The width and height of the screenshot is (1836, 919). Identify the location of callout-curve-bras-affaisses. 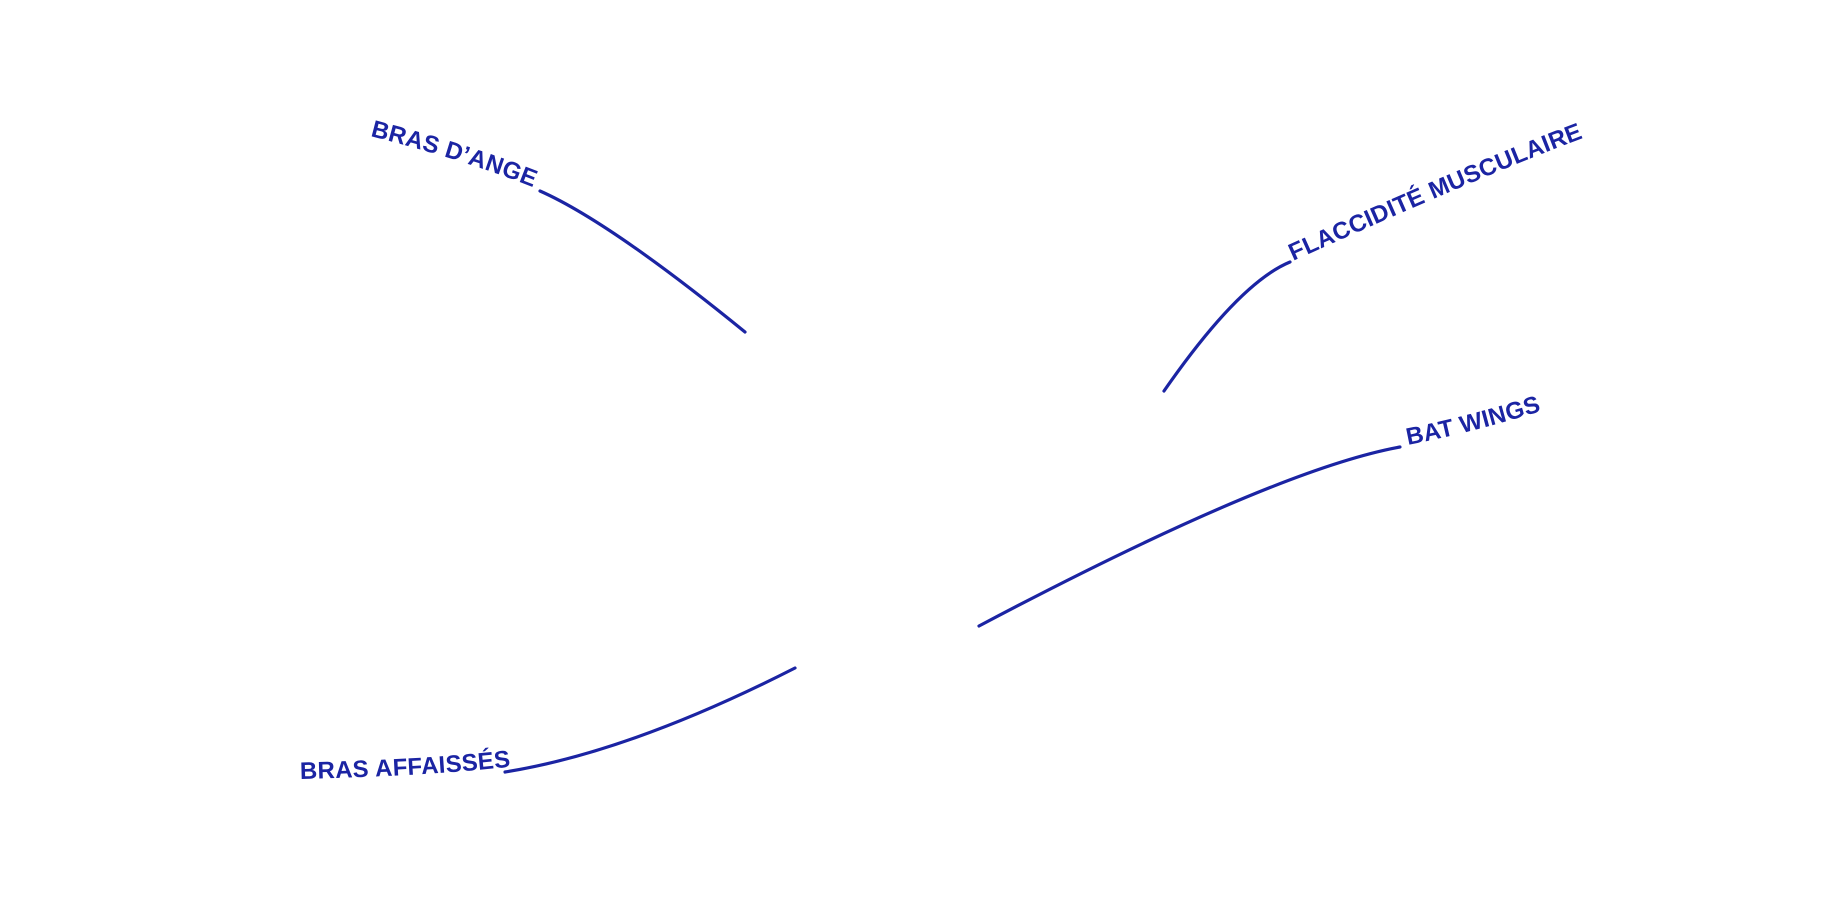
(650, 720).